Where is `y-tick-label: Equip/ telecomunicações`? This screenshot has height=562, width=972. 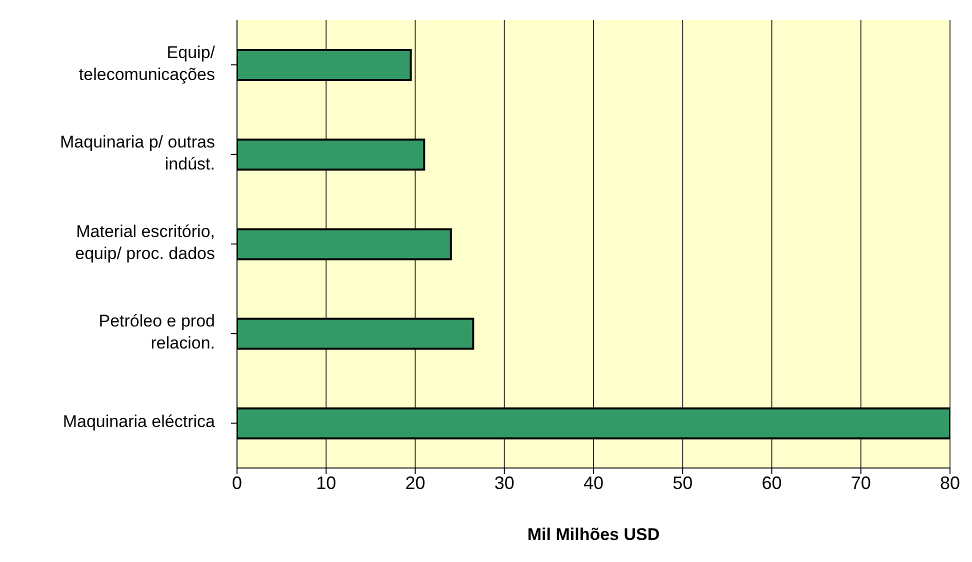 y-tick-label: Equip/ telecomunicações is located at coordinates (147, 63).